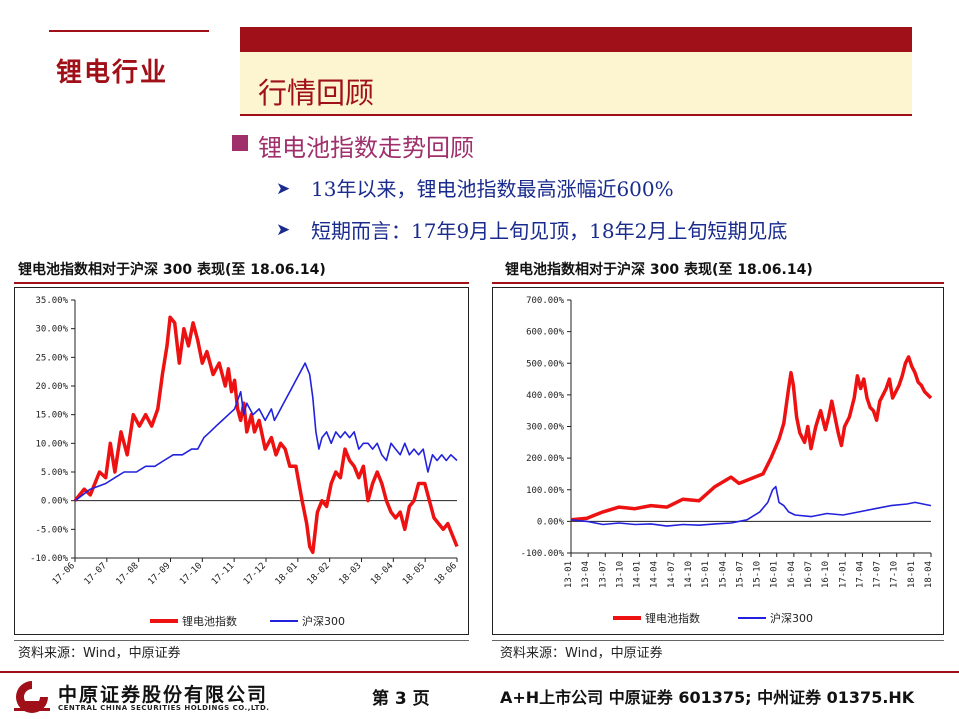 The image size is (959, 719). I want to click on y-tick-label: -10.00%, so click(49, 559).